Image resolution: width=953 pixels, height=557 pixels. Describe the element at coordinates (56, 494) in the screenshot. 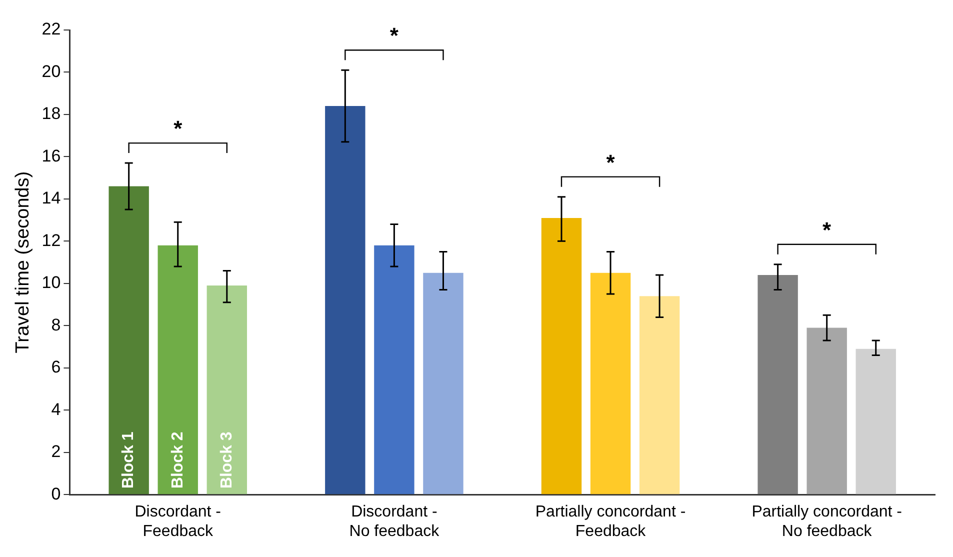

I see `y-tick-label: 0` at that location.